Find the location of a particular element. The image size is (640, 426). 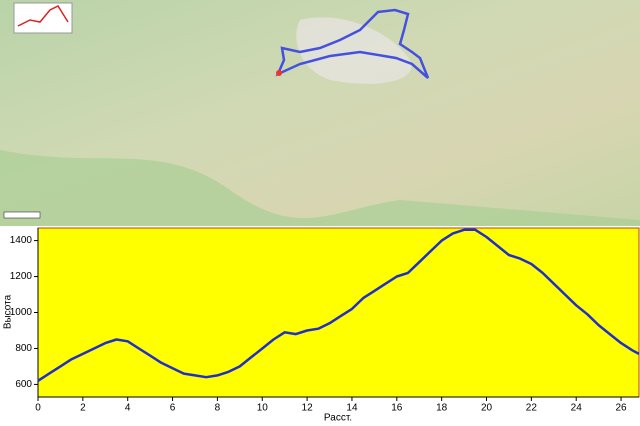

x-tick-label: 14 is located at coordinates (352, 408).